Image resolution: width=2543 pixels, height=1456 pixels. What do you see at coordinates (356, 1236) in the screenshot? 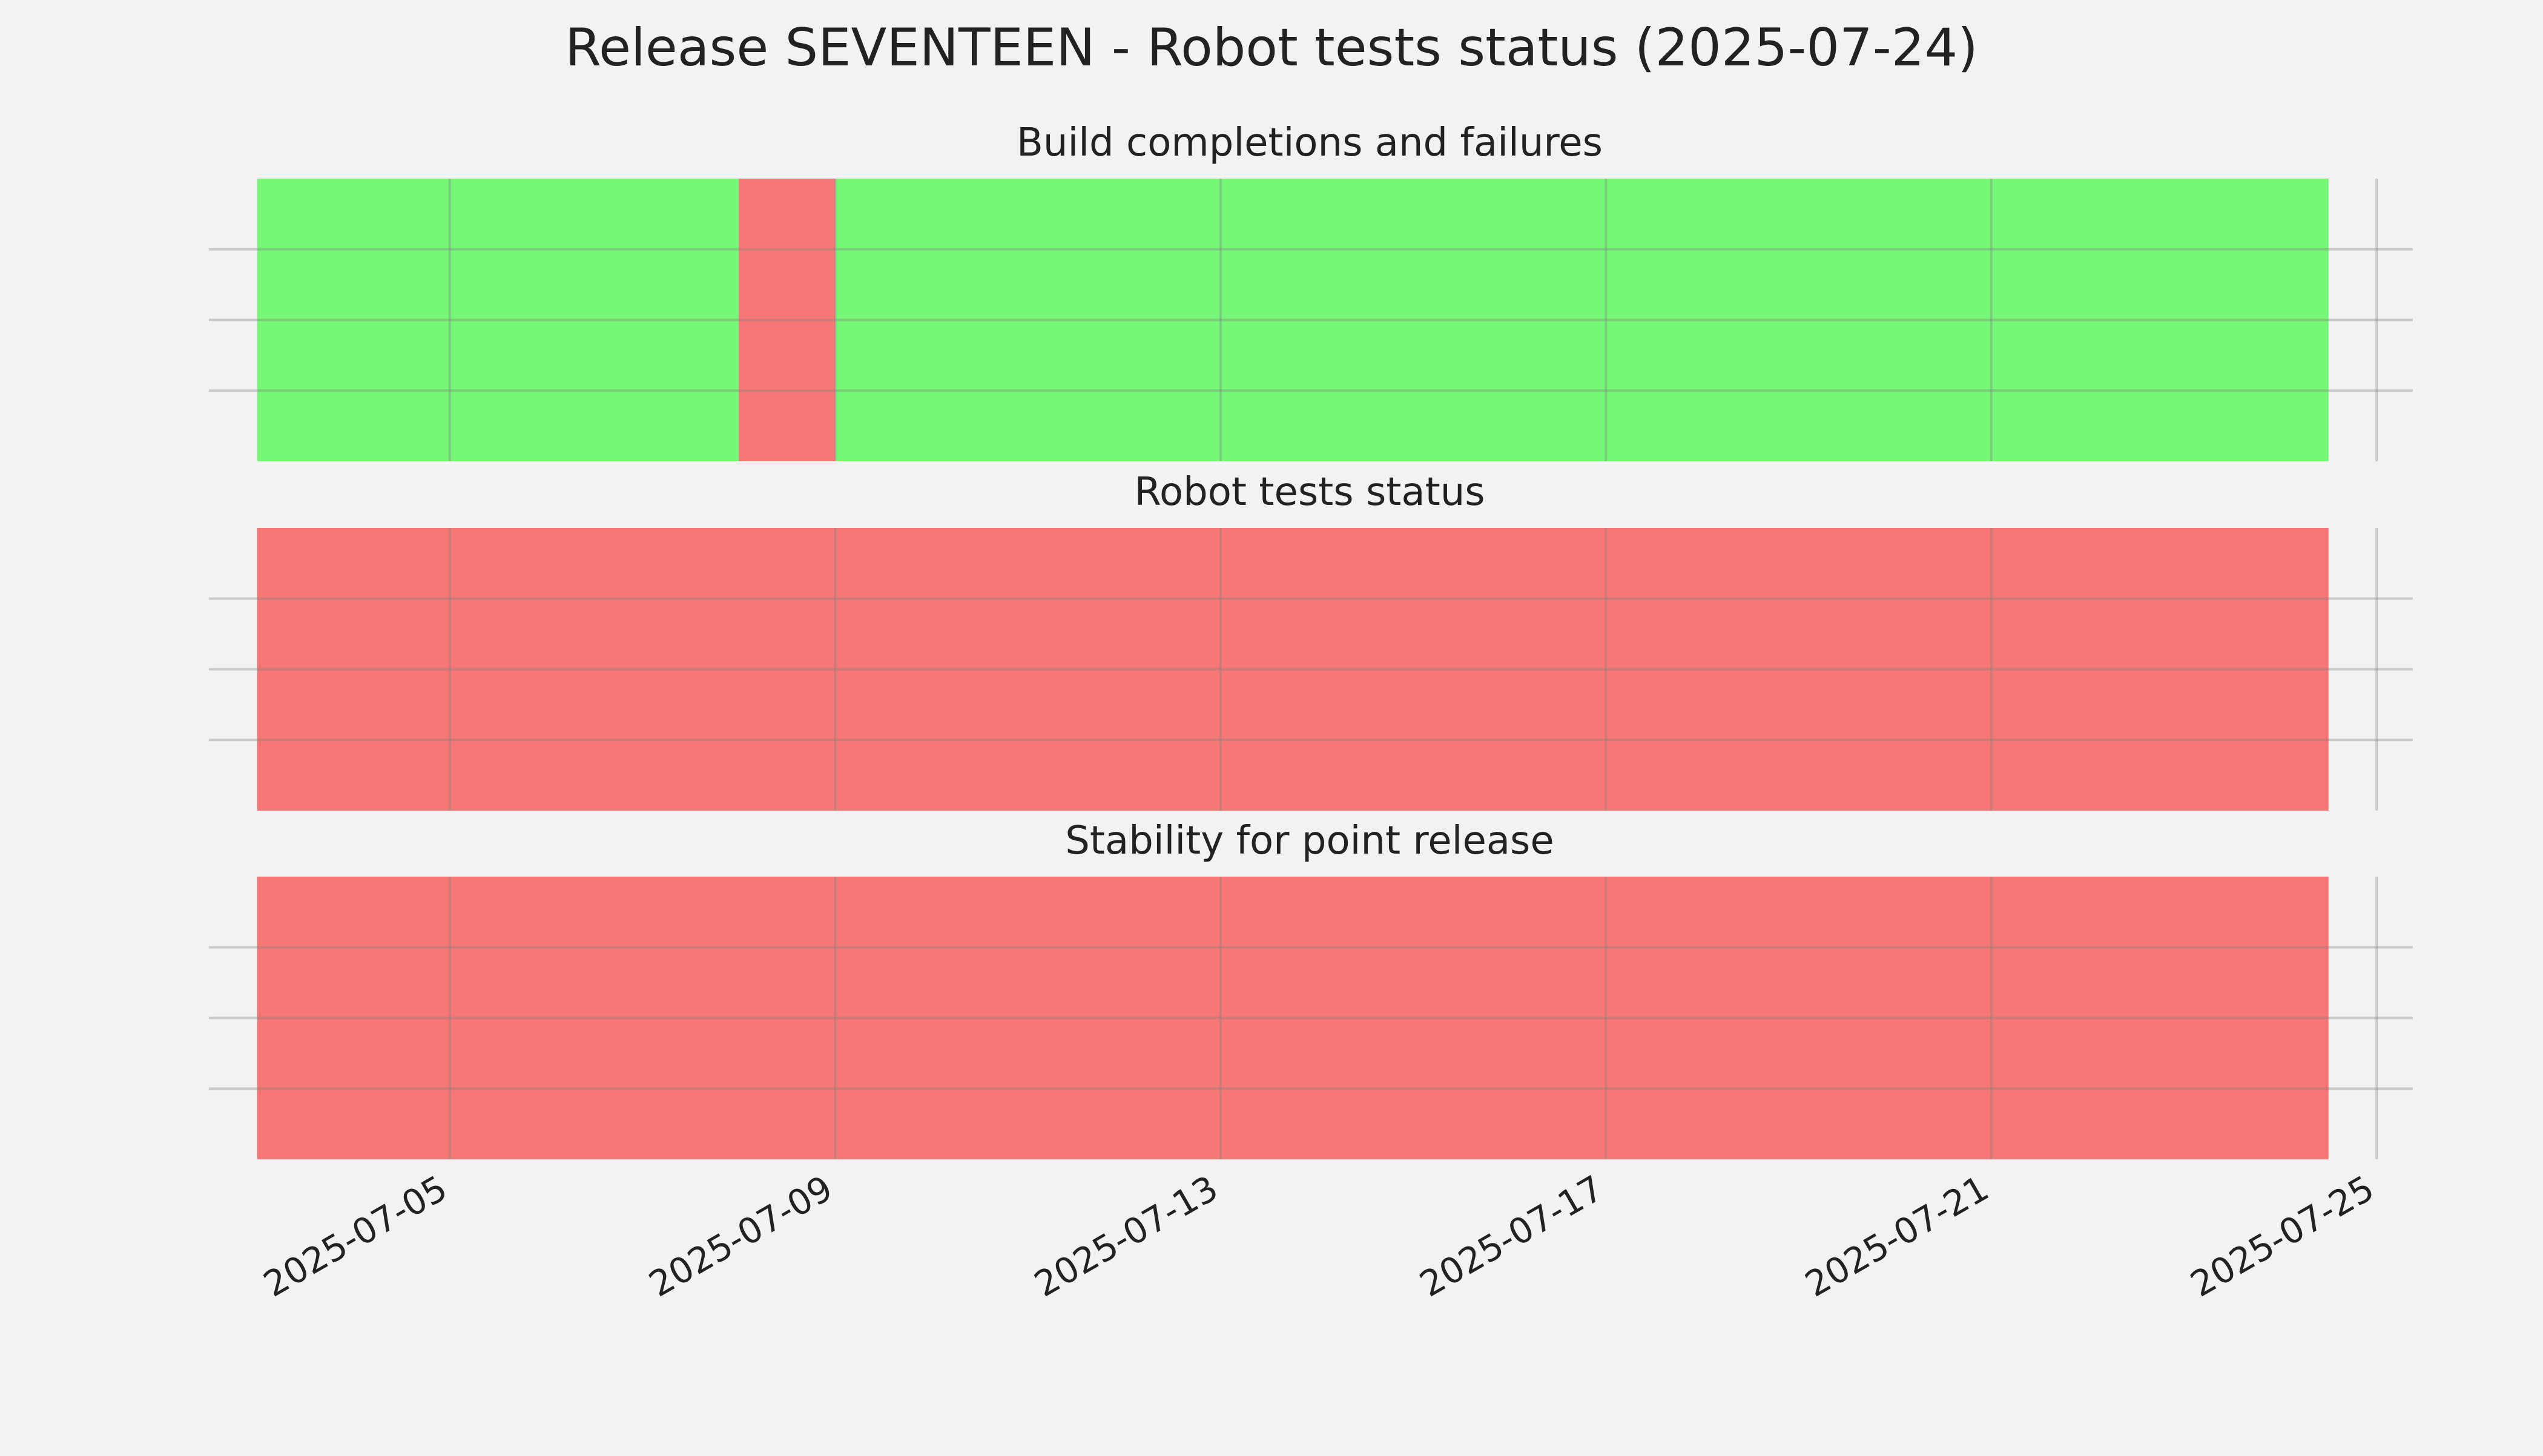
I see `x-tick-label: 2025-07-05` at bounding box center [356, 1236].